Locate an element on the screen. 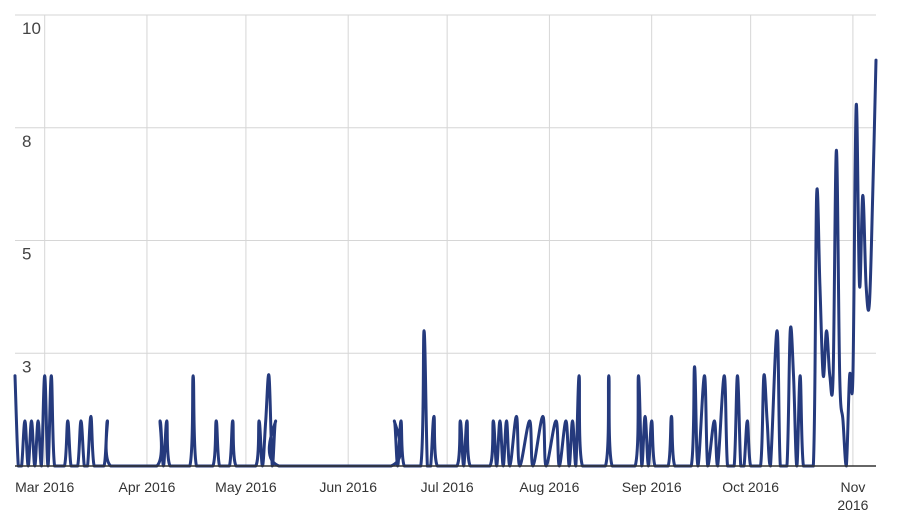  y-tick-label: 3 is located at coordinates (26, 366).